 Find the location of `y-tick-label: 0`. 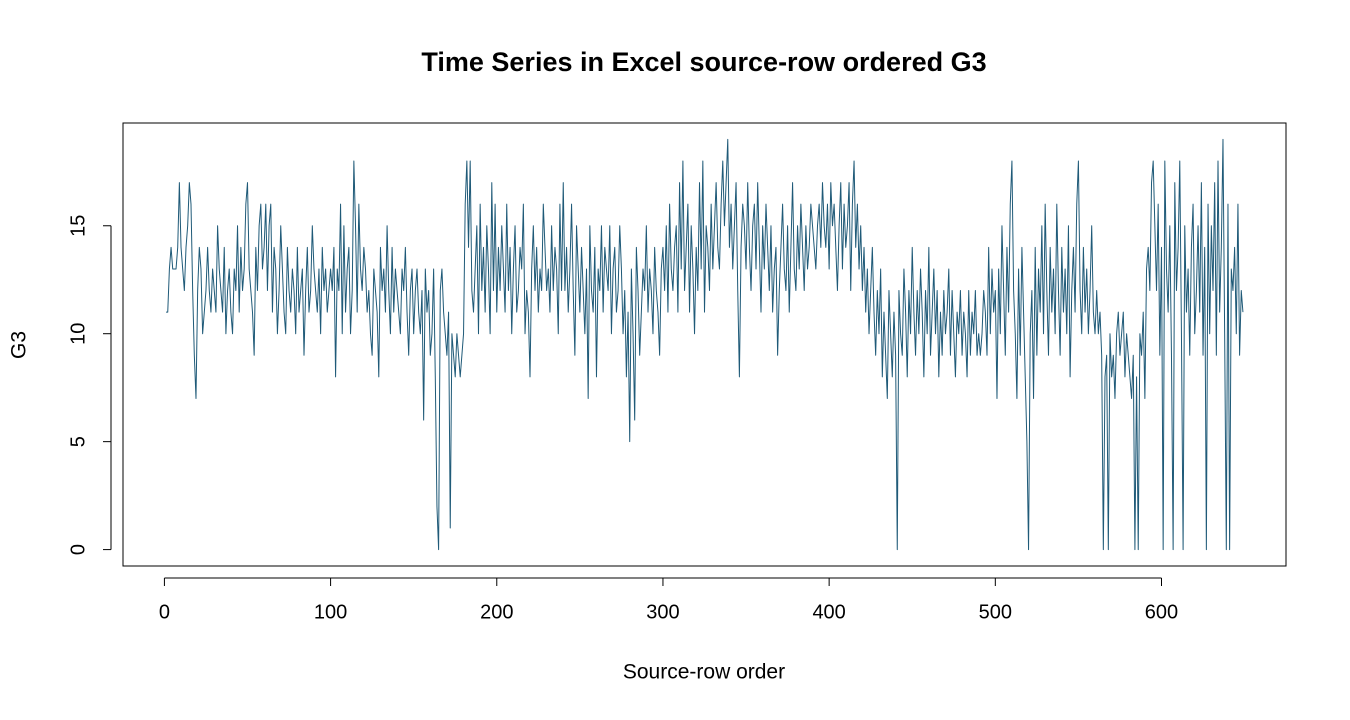

y-tick-label: 0 is located at coordinates (78, 549).